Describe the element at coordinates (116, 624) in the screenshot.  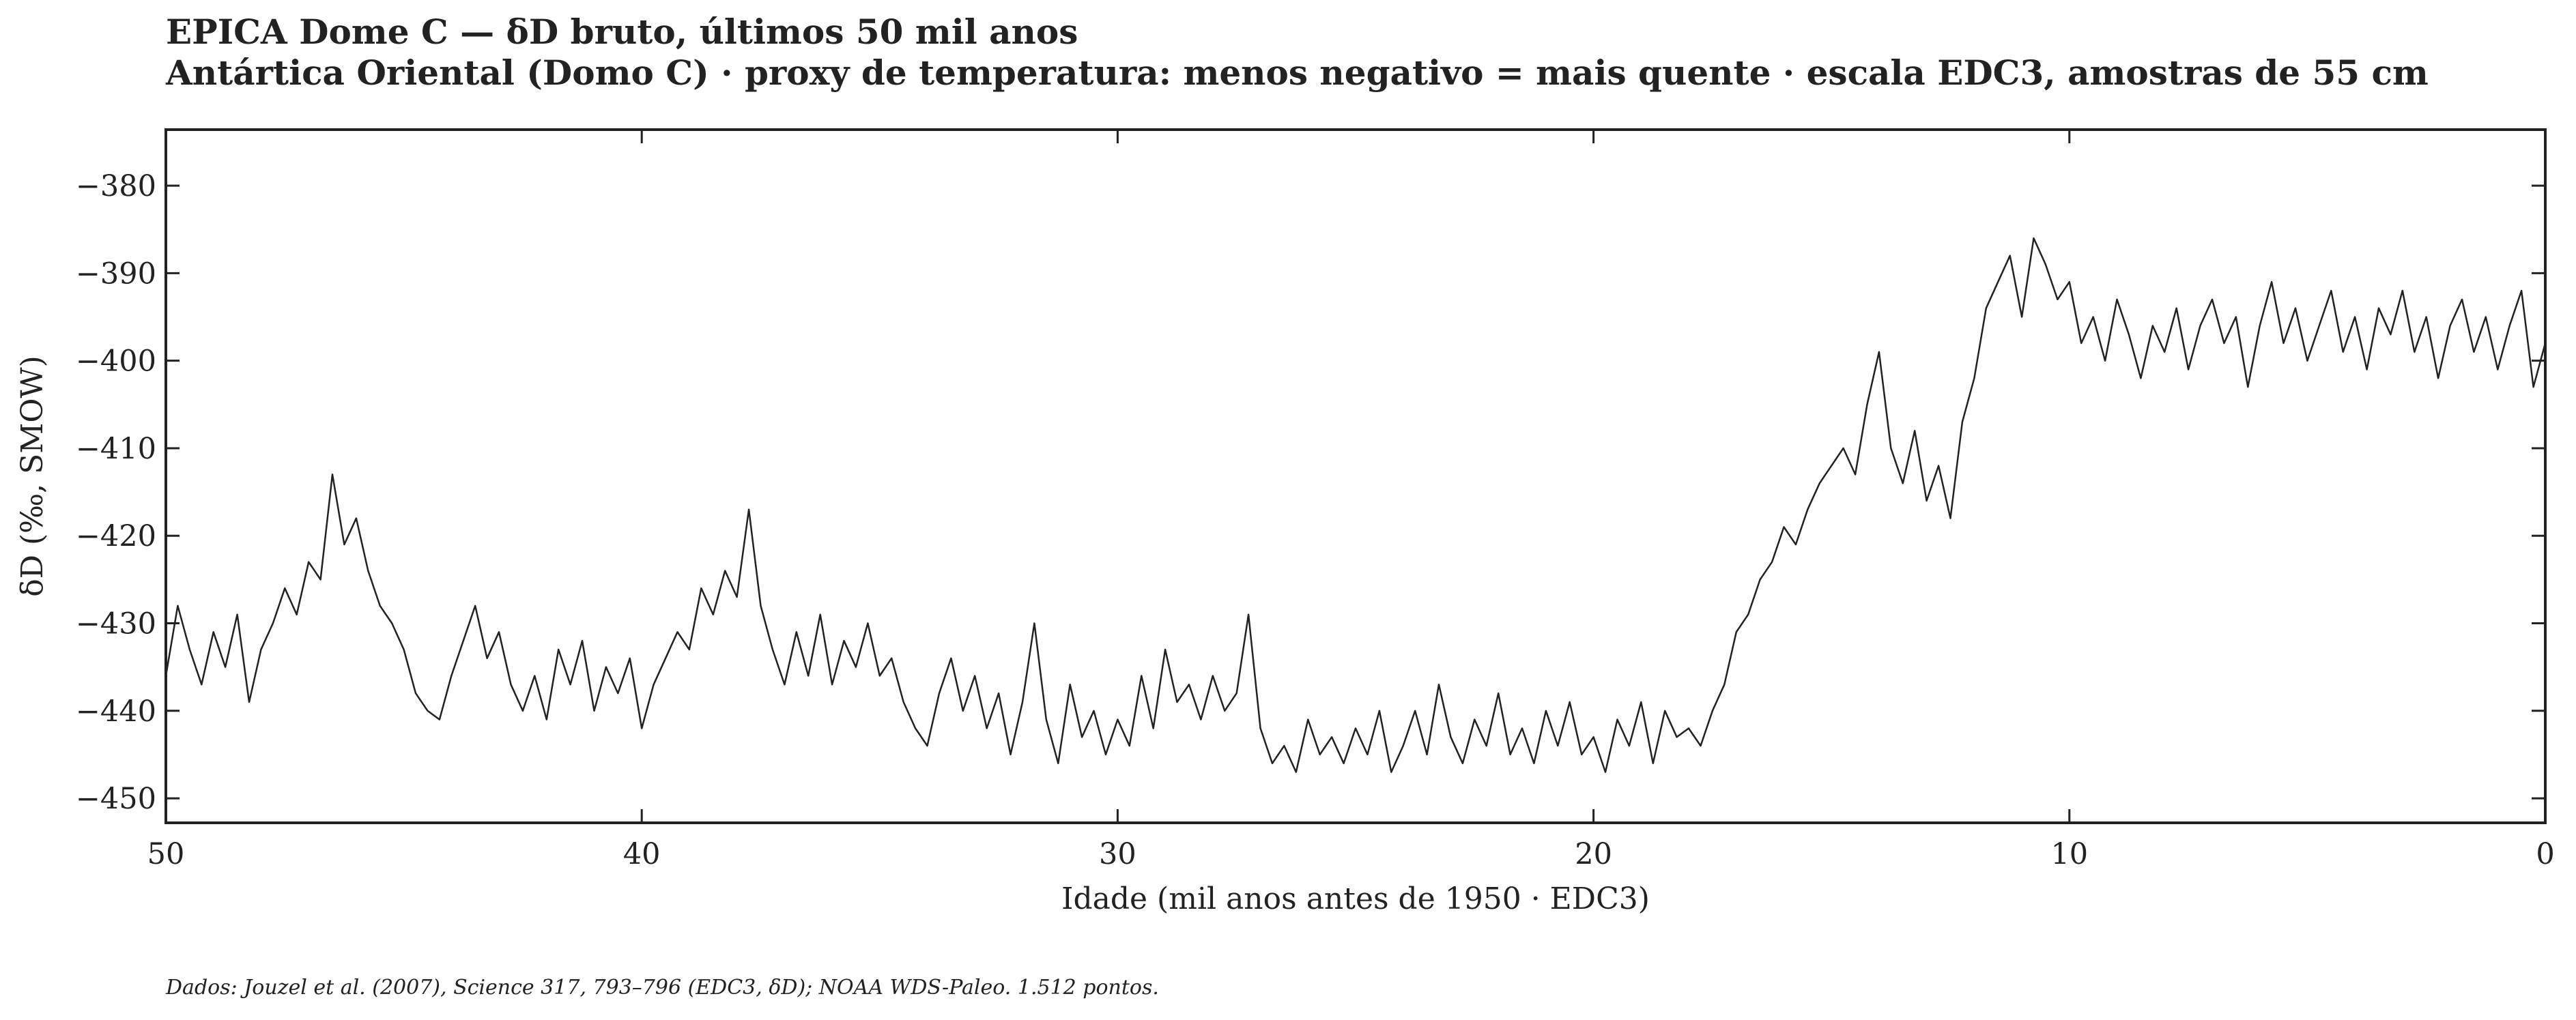
I see `y-tick-label: −430` at that location.